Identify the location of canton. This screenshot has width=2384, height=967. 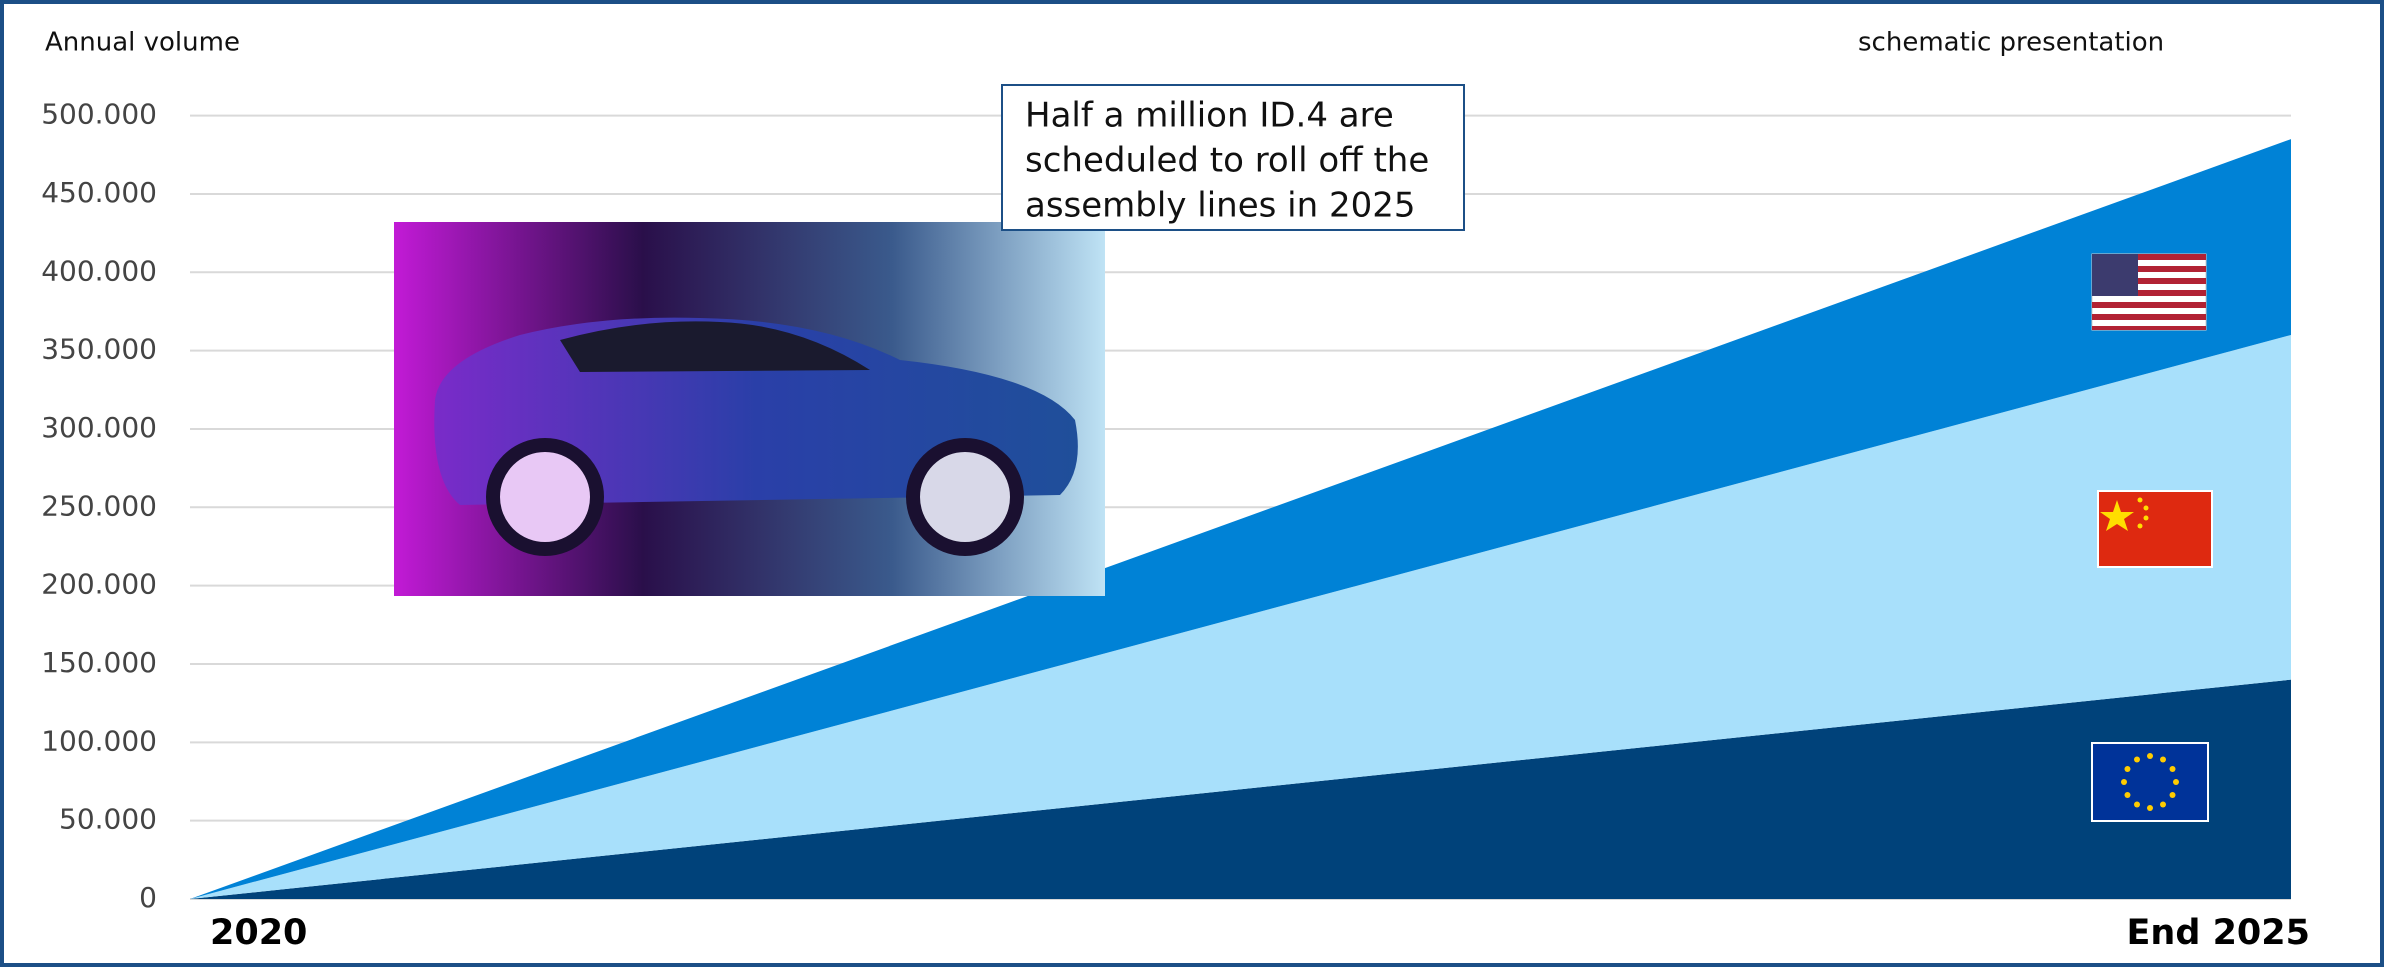
(2115, 275).